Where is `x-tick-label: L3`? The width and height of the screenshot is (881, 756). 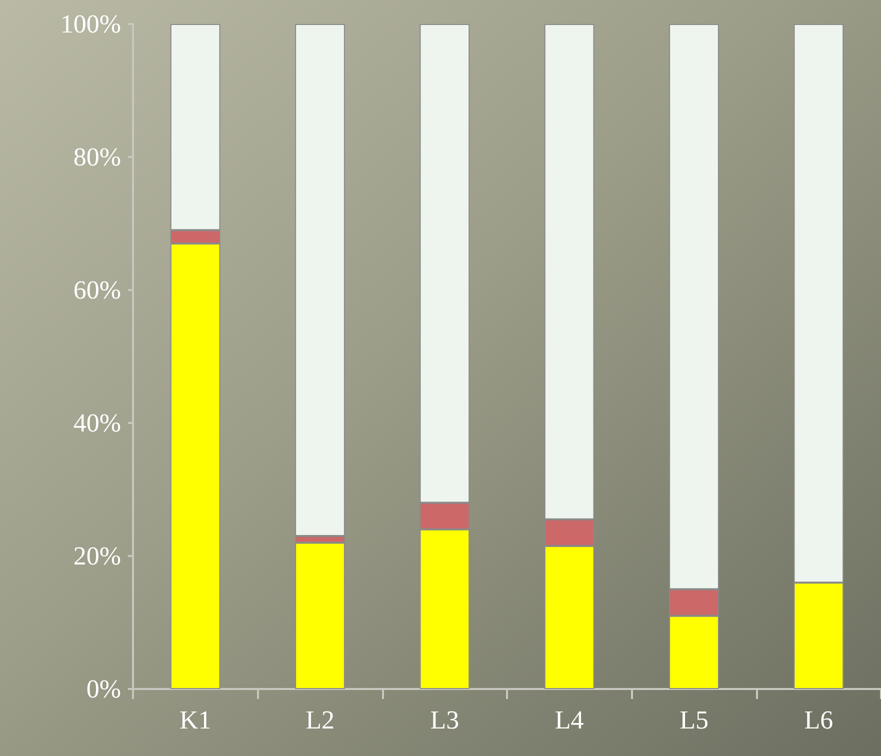 x-tick-label: L3 is located at coordinates (445, 720).